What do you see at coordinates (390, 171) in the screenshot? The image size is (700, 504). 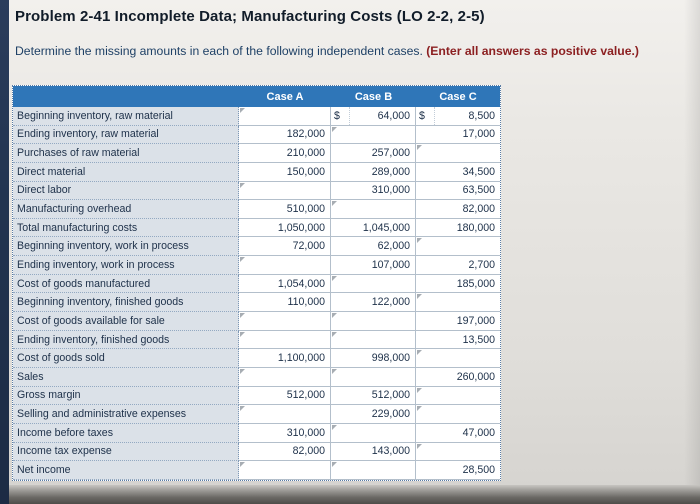 I see `given-value-input: 289,000` at bounding box center [390, 171].